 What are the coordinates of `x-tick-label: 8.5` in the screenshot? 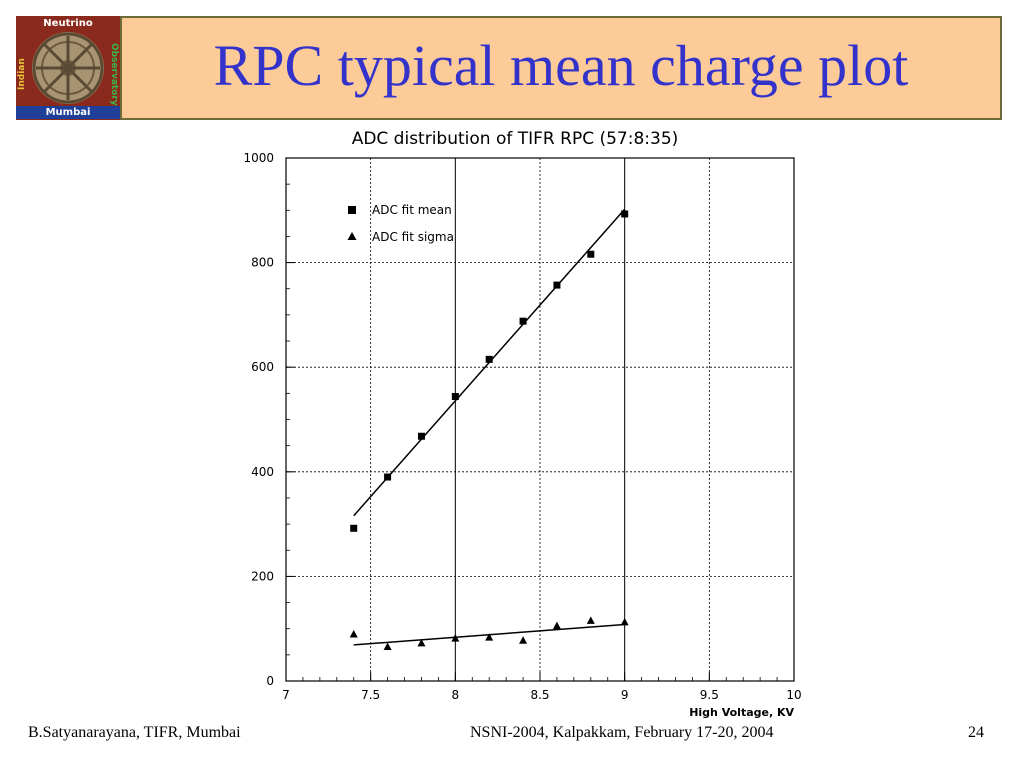 It's located at (539, 695).